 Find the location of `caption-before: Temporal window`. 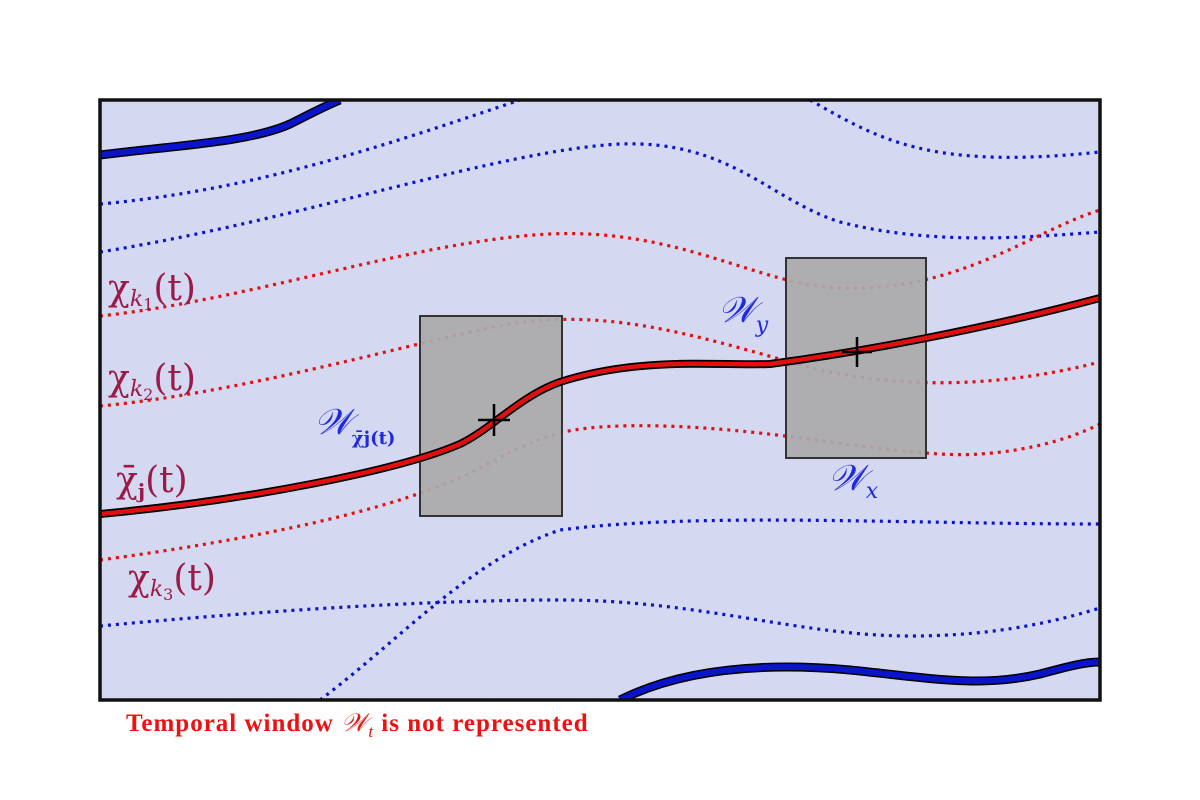

caption-before: Temporal window is located at coordinates (230, 723).